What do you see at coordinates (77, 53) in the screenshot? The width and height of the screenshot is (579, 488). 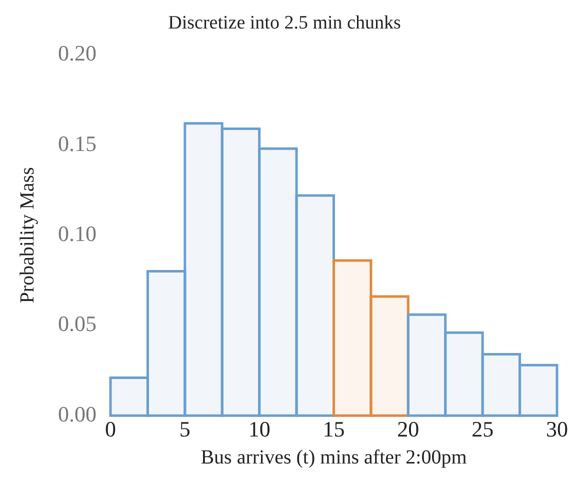 I see `y-tick-label: 0.20` at bounding box center [77, 53].